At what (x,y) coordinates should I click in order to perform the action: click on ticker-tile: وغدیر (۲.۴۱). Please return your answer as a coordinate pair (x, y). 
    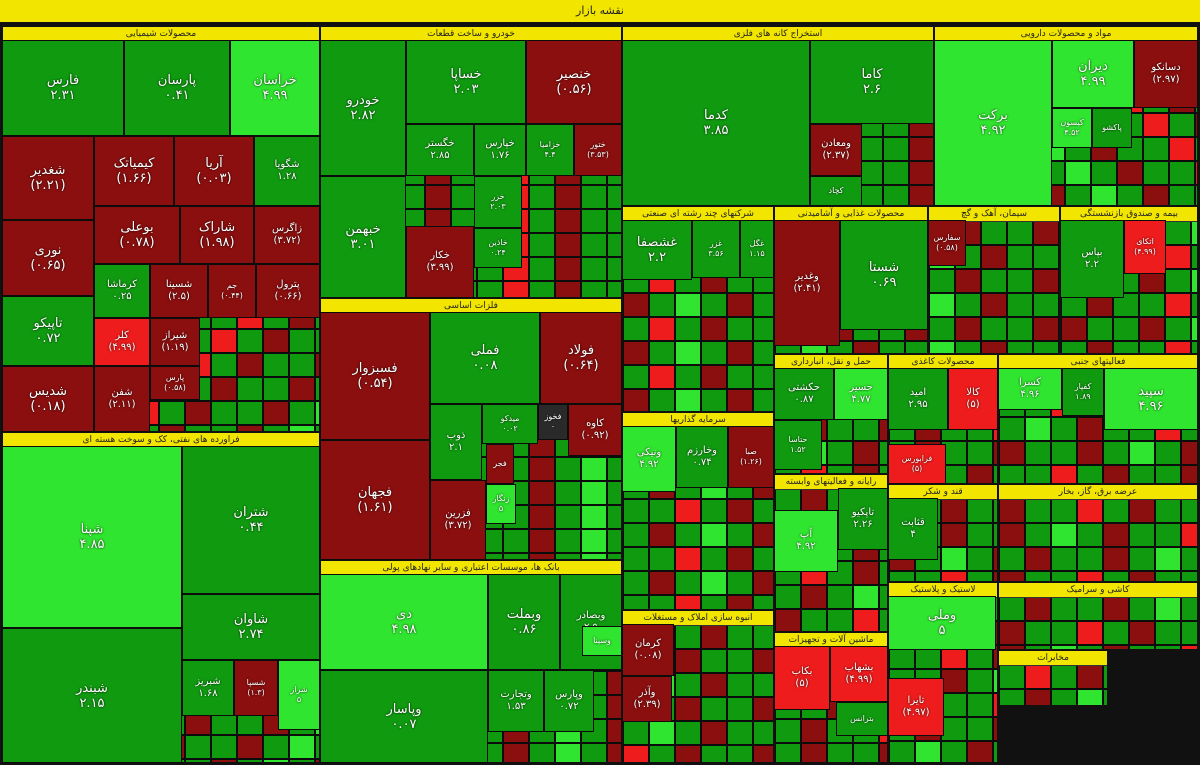
    Looking at the image, I should click on (807, 283).